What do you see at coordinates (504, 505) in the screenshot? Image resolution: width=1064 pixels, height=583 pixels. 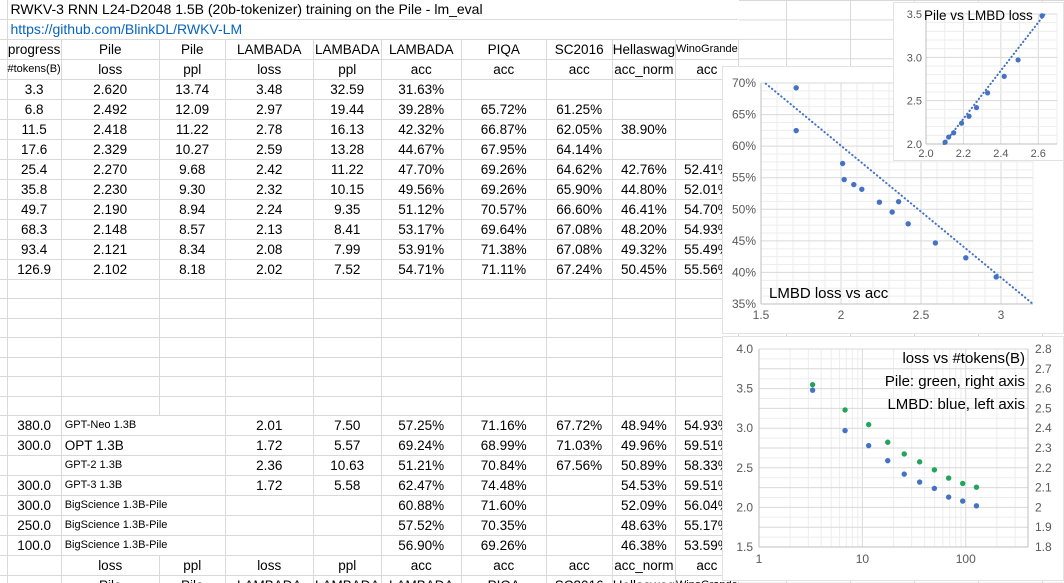 I see `cell: 71.60%` at bounding box center [504, 505].